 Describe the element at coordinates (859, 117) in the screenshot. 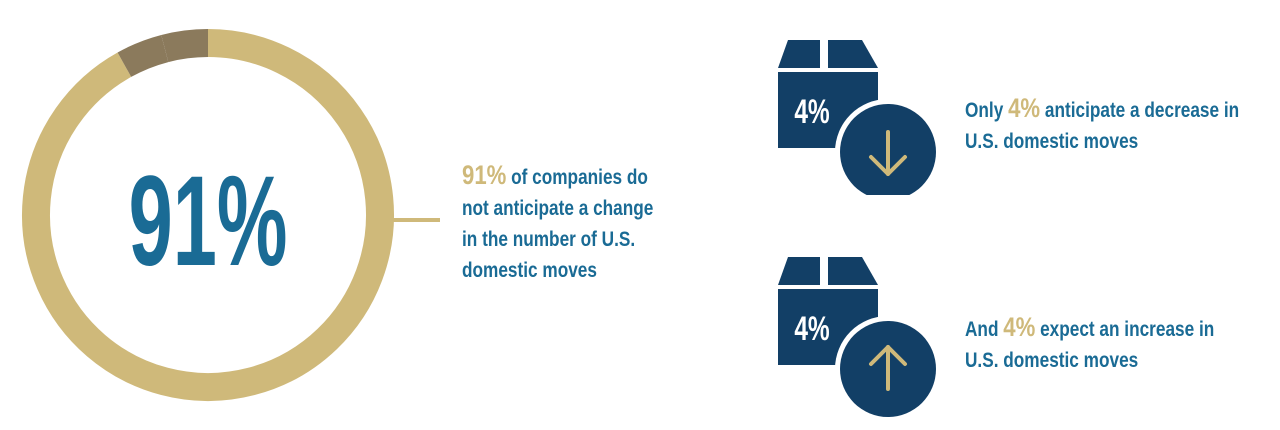

I see `box-decrease-icon: 4%` at that location.